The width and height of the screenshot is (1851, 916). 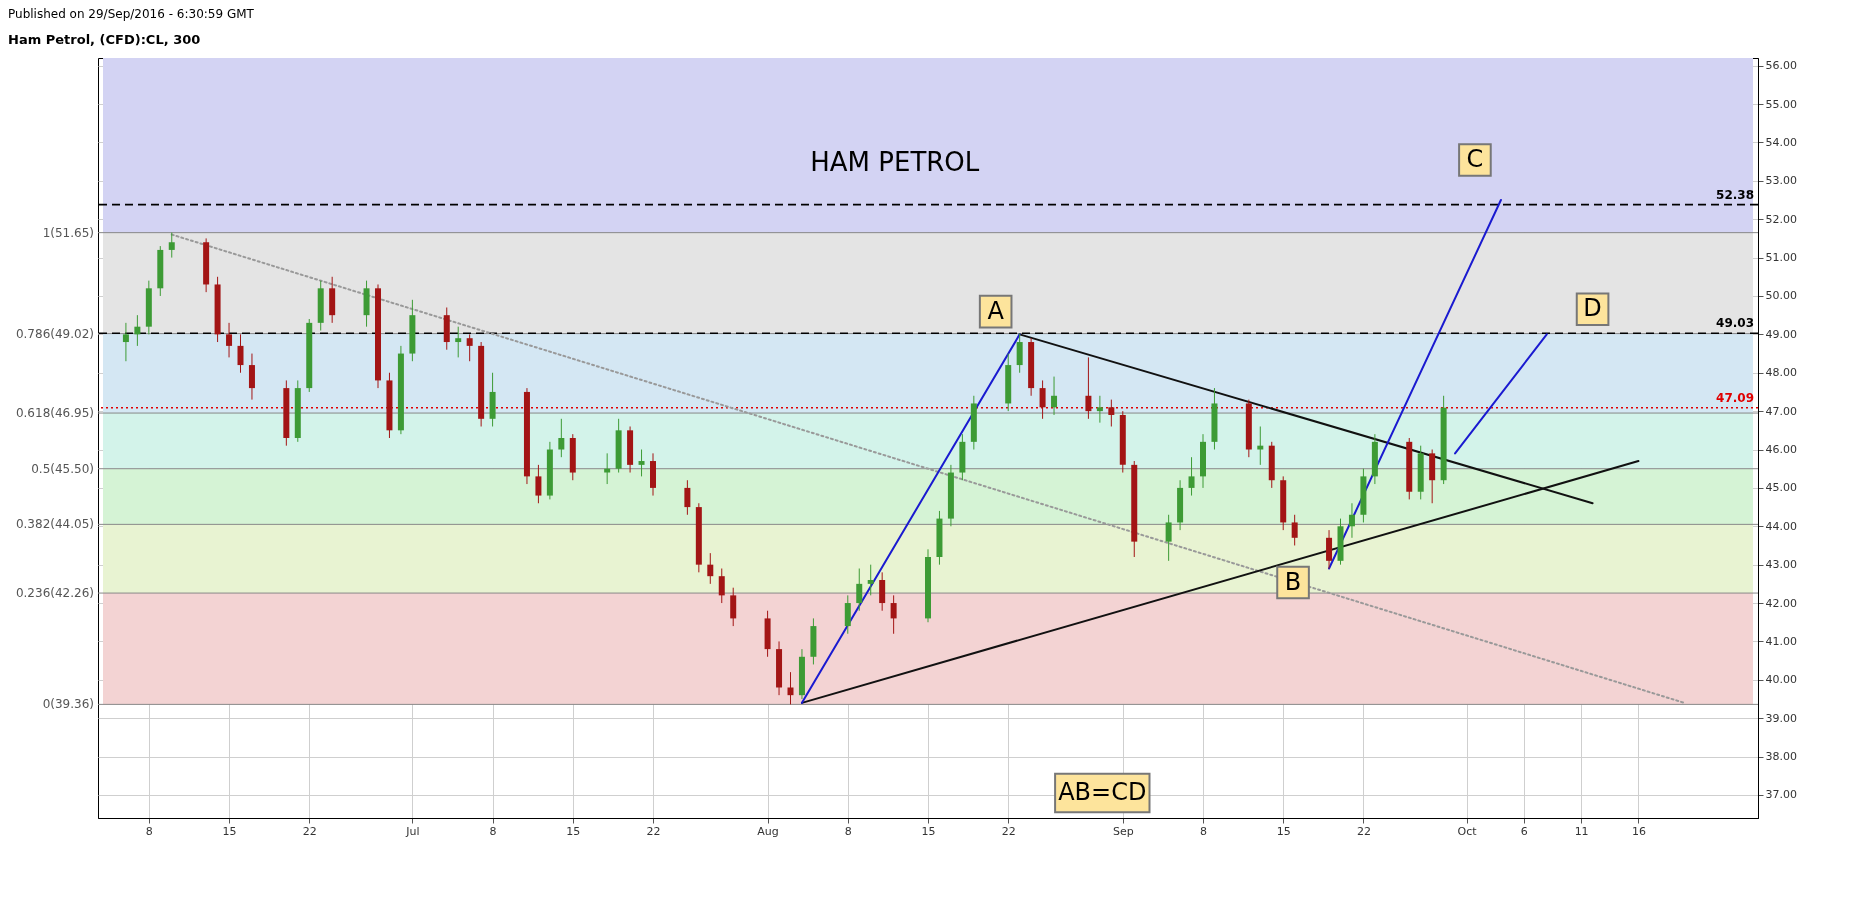 What do you see at coordinates (768, 831) in the screenshot?
I see `x-tick-label: Aug` at bounding box center [768, 831].